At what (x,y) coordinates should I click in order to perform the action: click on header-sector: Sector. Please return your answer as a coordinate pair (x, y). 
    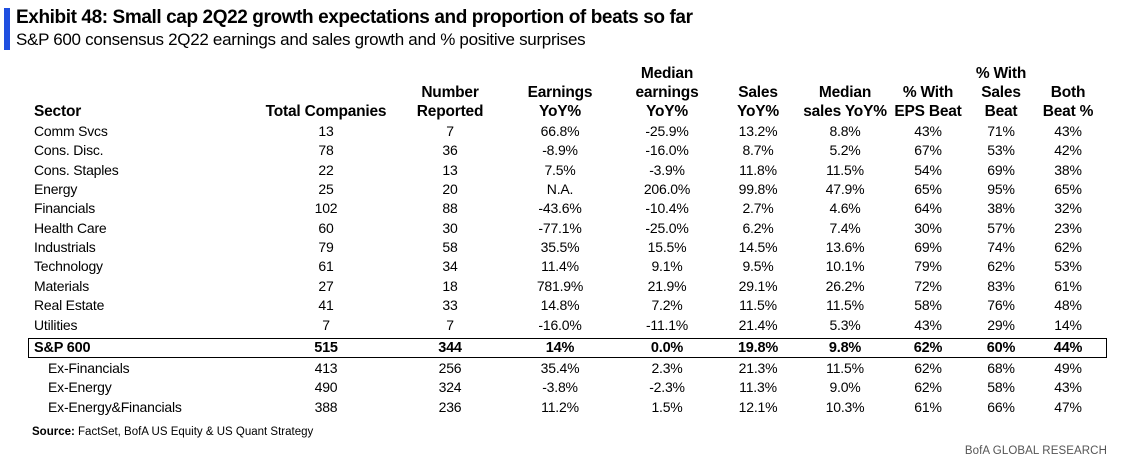
    Looking at the image, I should click on (57, 111).